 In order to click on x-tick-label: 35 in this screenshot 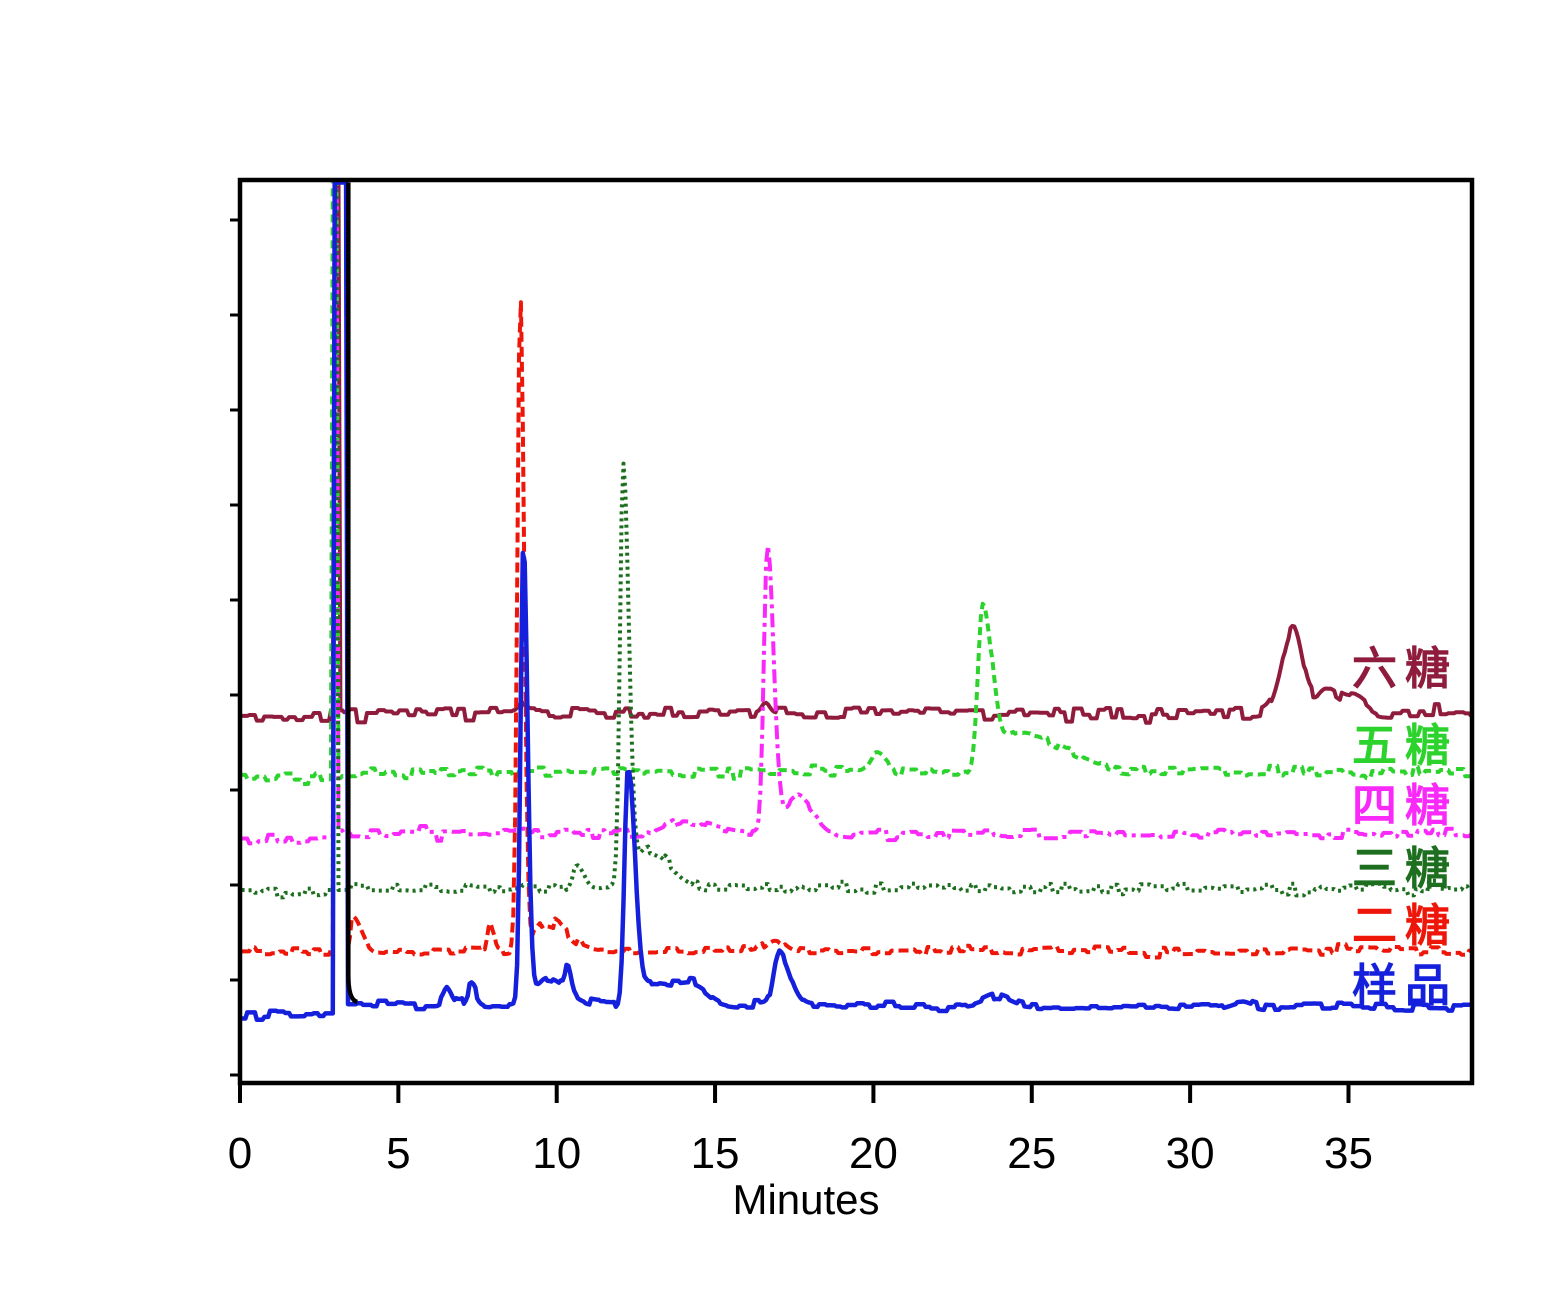, I will do `click(1348, 1153)`.